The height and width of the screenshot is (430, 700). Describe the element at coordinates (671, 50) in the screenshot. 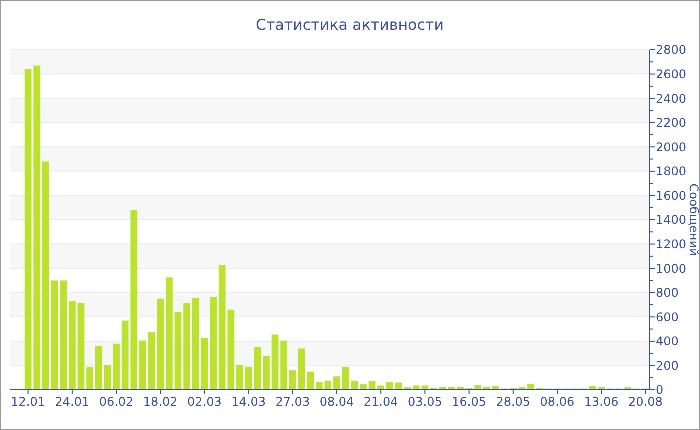

I see `y-tick-label: 2800` at that location.